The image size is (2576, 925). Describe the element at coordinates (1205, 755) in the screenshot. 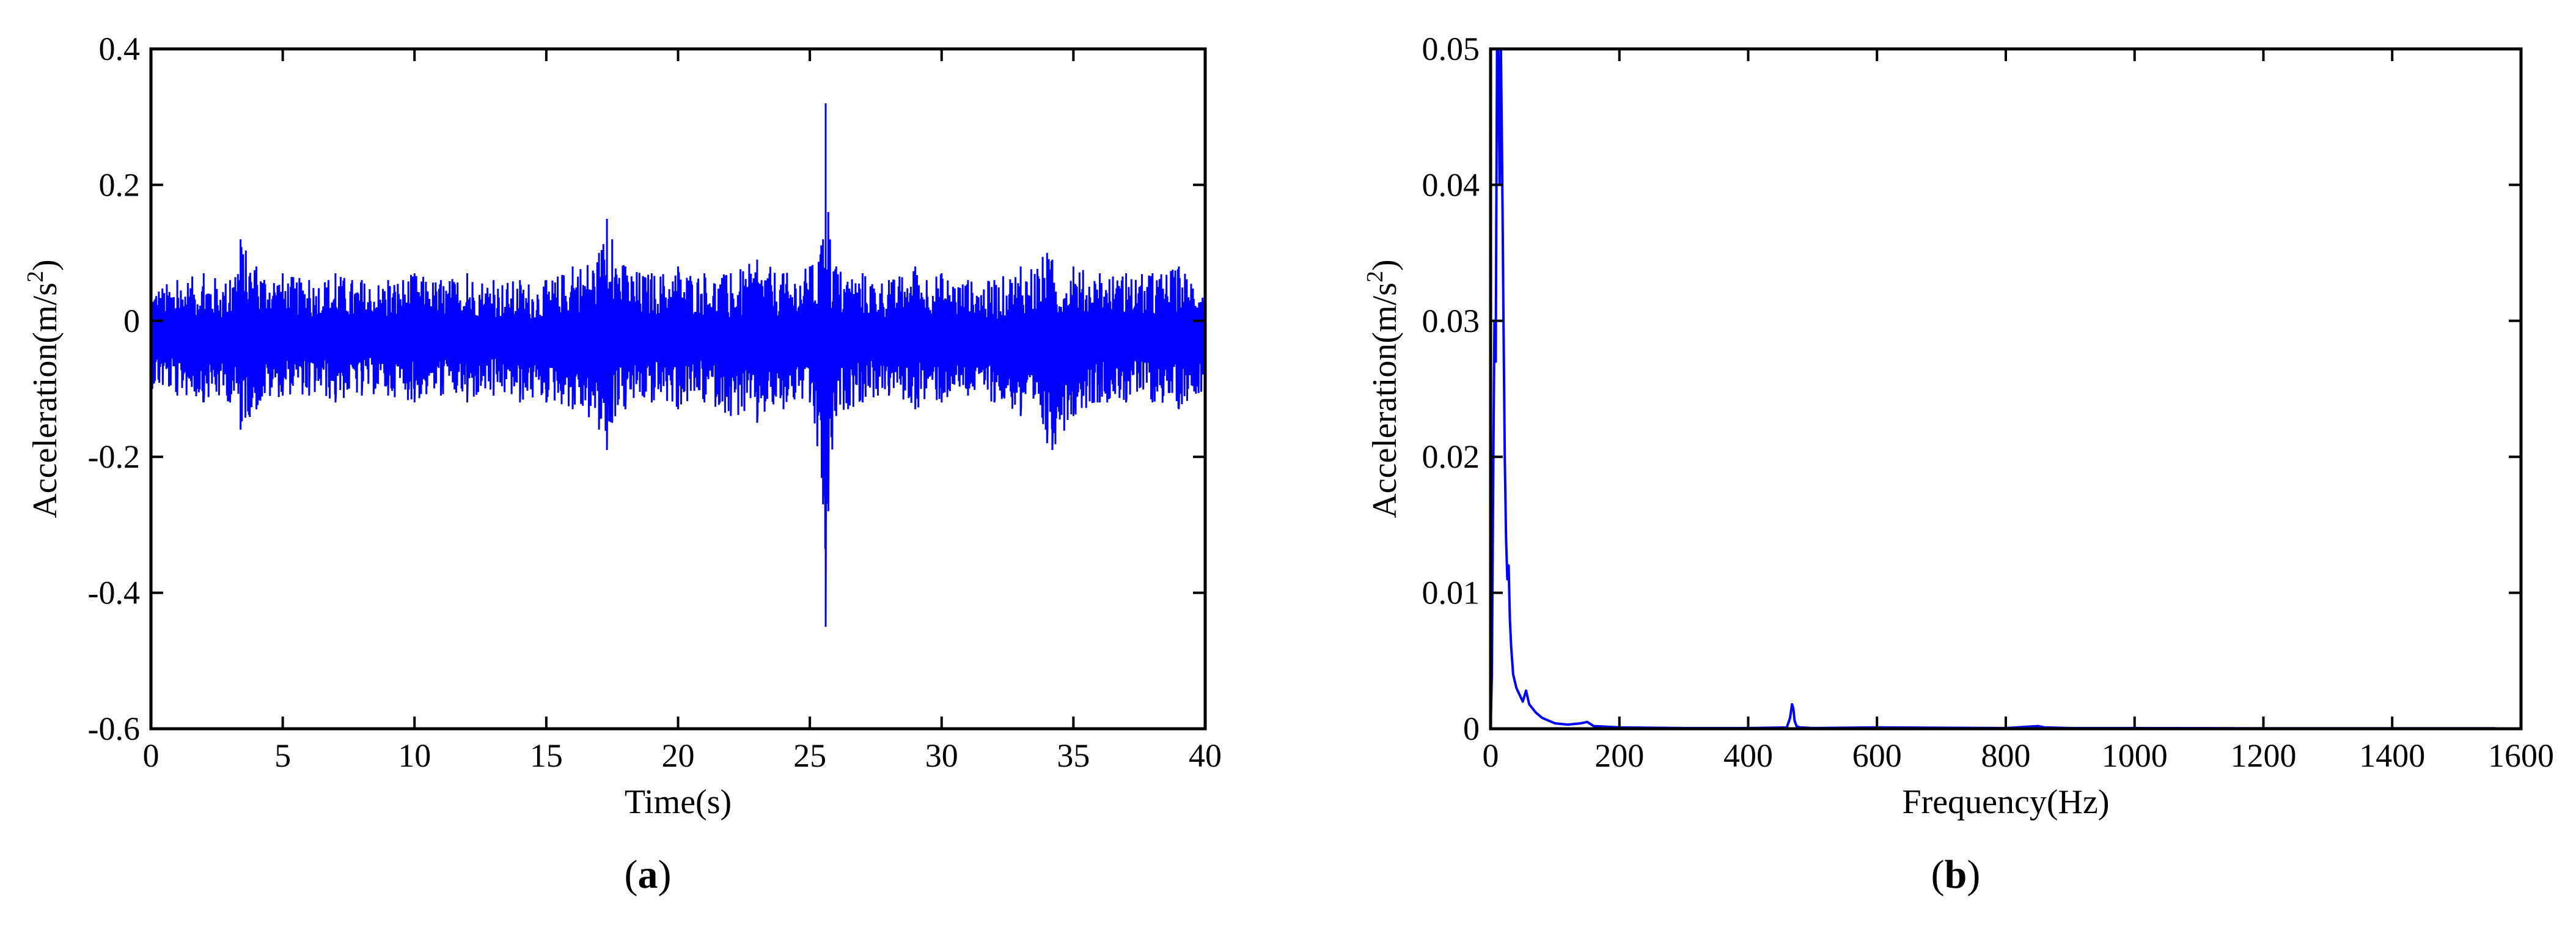

I see `x-tick-label-a: 40` at that location.